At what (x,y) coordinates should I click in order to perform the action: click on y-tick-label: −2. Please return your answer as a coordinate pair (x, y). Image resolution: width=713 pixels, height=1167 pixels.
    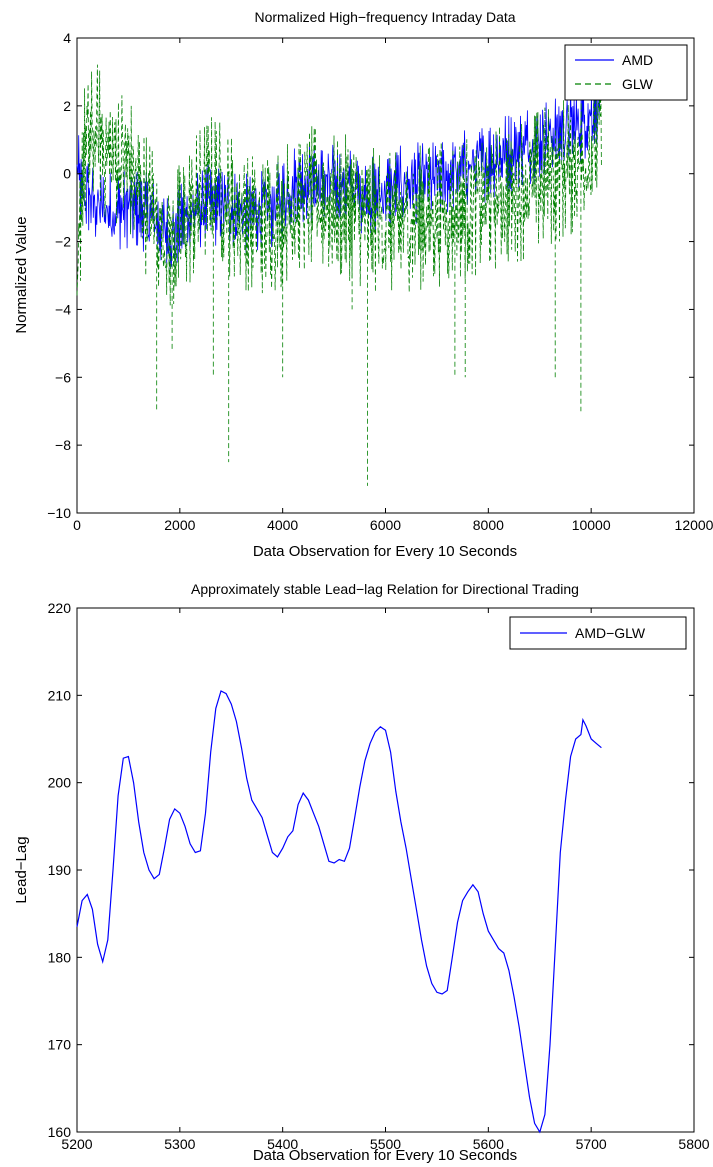
    Looking at the image, I should click on (63, 242).